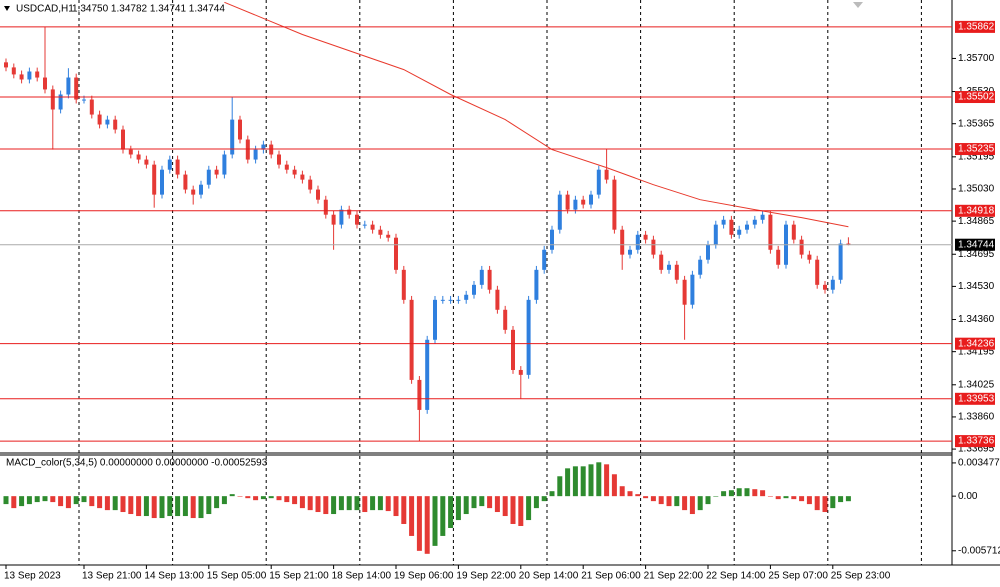 The width and height of the screenshot is (1000, 587). What do you see at coordinates (174, 576) in the screenshot?
I see `x-tick-label: 14 Sep 13:00` at bounding box center [174, 576].